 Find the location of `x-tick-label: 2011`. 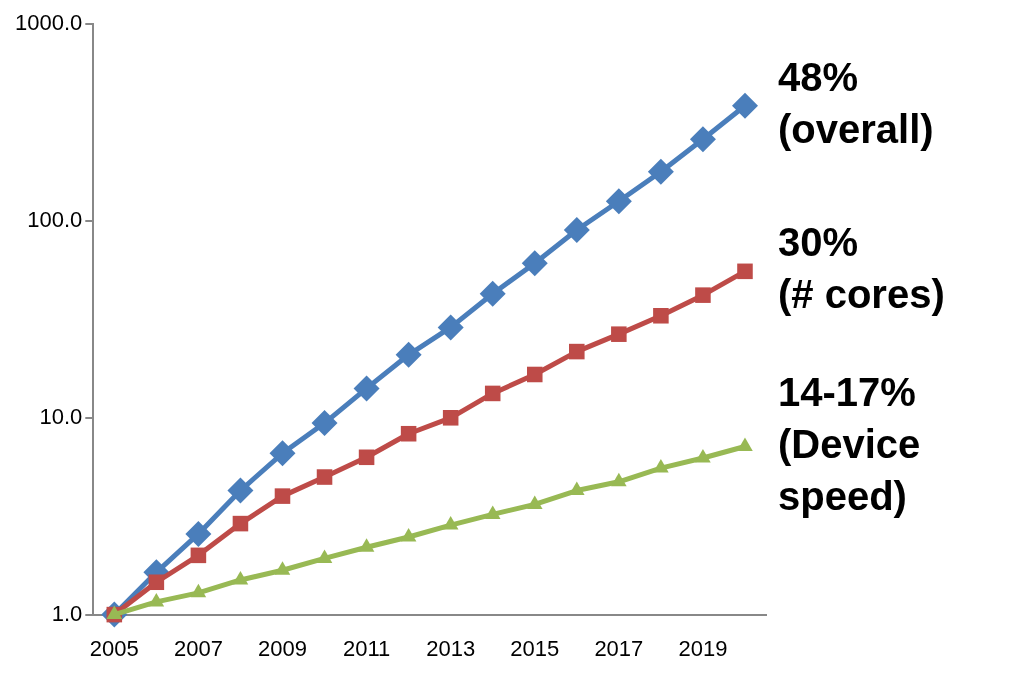

x-tick-label: 2011 is located at coordinates (366, 648).